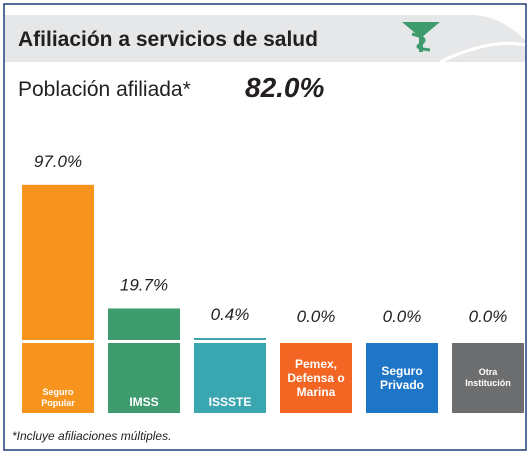 The width and height of the screenshot is (530, 454). I want to click on footnote: *Incluye afiliaciones múltiples., so click(91, 436).